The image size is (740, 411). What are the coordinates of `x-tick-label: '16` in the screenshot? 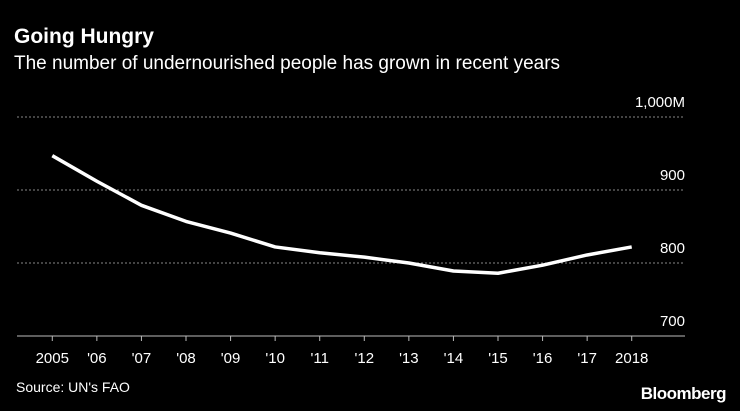 It's located at (543, 358).